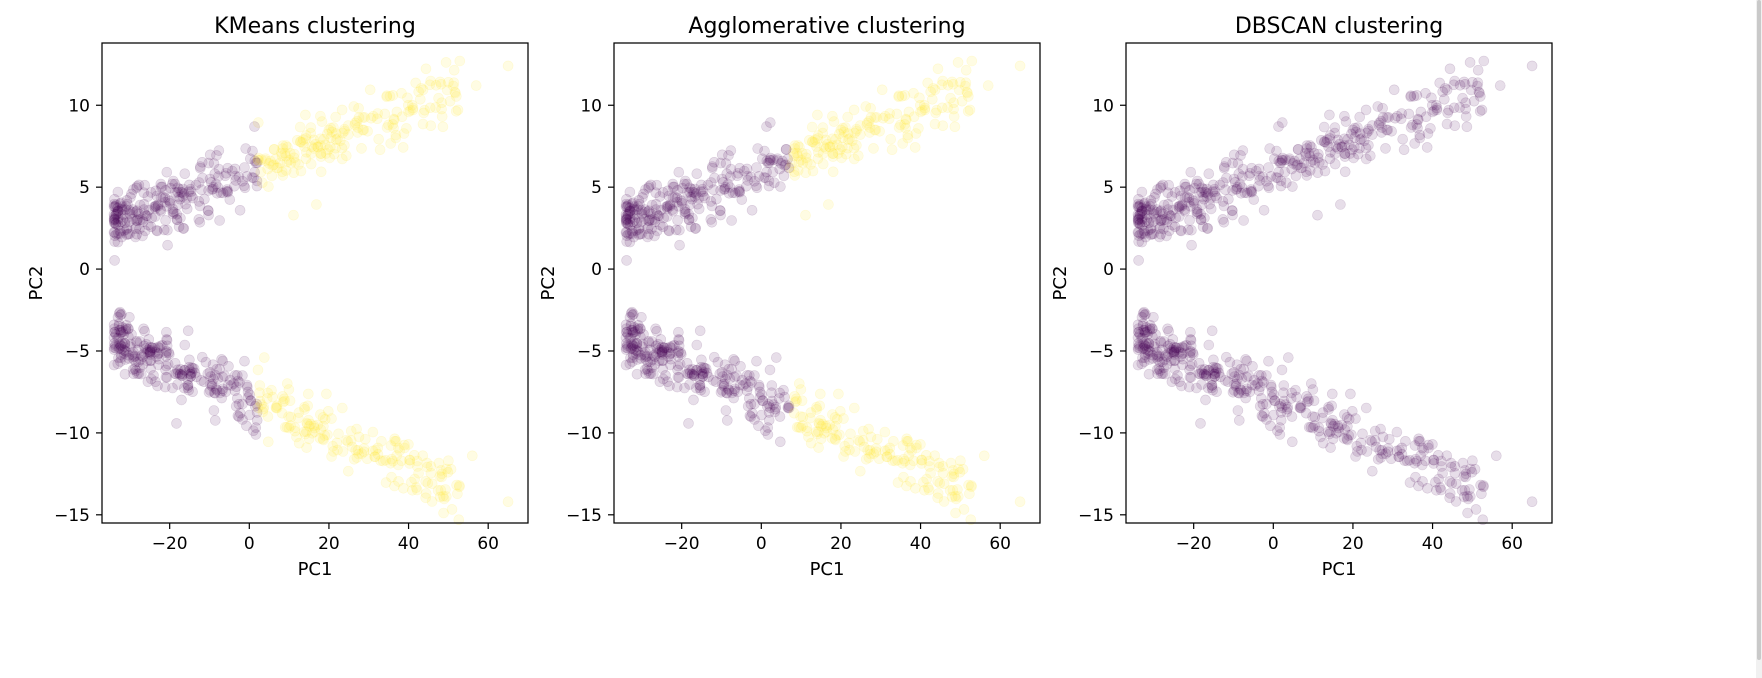  What do you see at coordinates (596, 188) in the screenshot?
I see `y-tick-label: 5` at bounding box center [596, 188].